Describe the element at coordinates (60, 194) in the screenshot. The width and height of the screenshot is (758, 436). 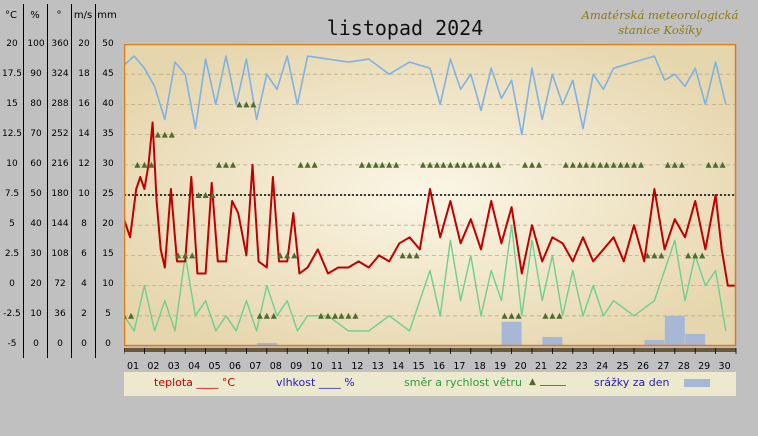
I see `tick-direction: 180` at that location.